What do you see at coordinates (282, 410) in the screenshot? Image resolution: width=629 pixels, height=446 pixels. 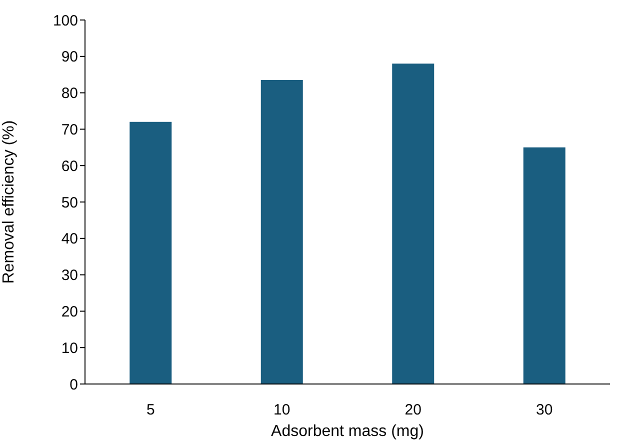 I see `x-tick-label: 10` at bounding box center [282, 410].